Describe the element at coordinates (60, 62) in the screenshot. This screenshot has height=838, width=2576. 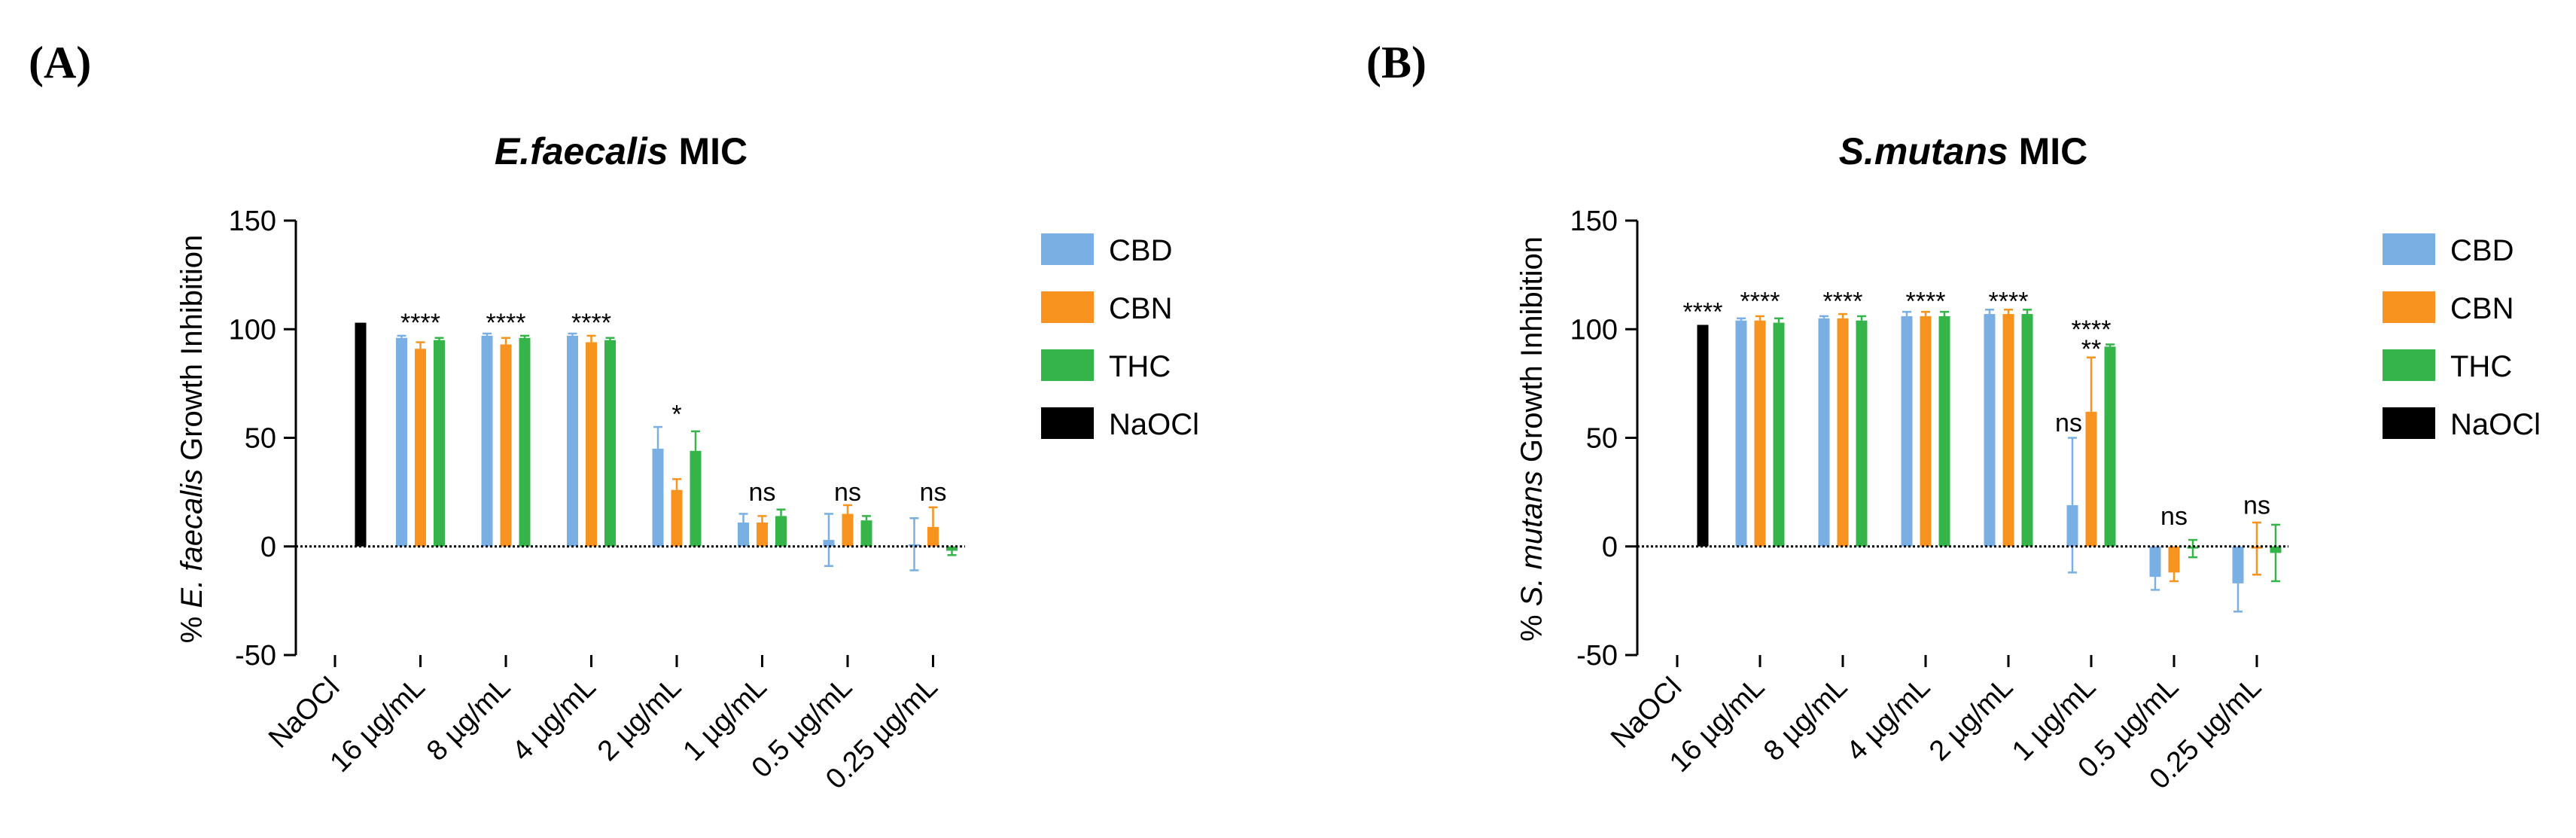
I see `panel-label-a: (A)` at that location.